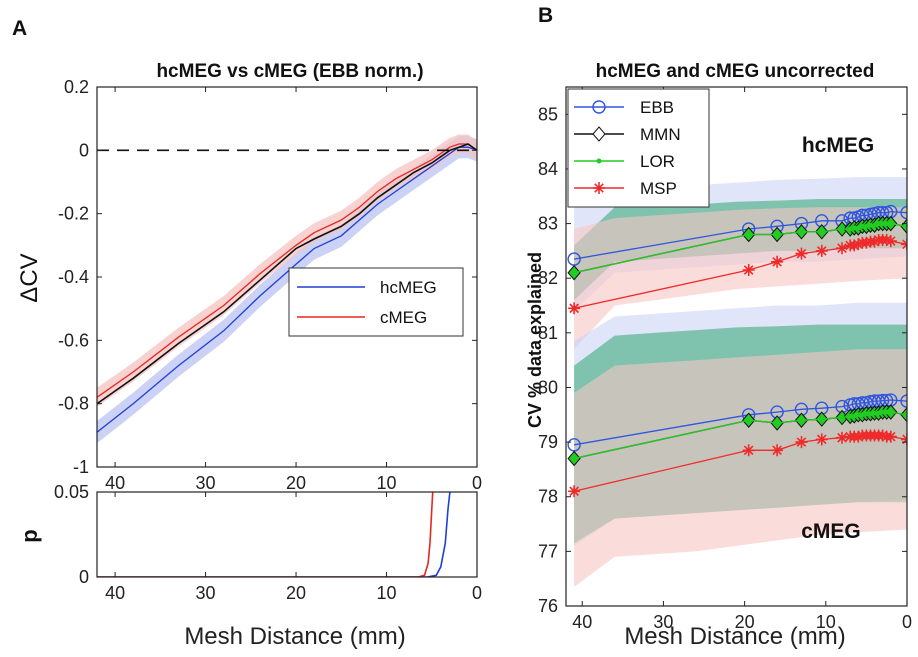  What do you see at coordinates (387, 593) in the screenshot?
I see `panel-a-bottom-xtick-label: 10` at bounding box center [387, 593].